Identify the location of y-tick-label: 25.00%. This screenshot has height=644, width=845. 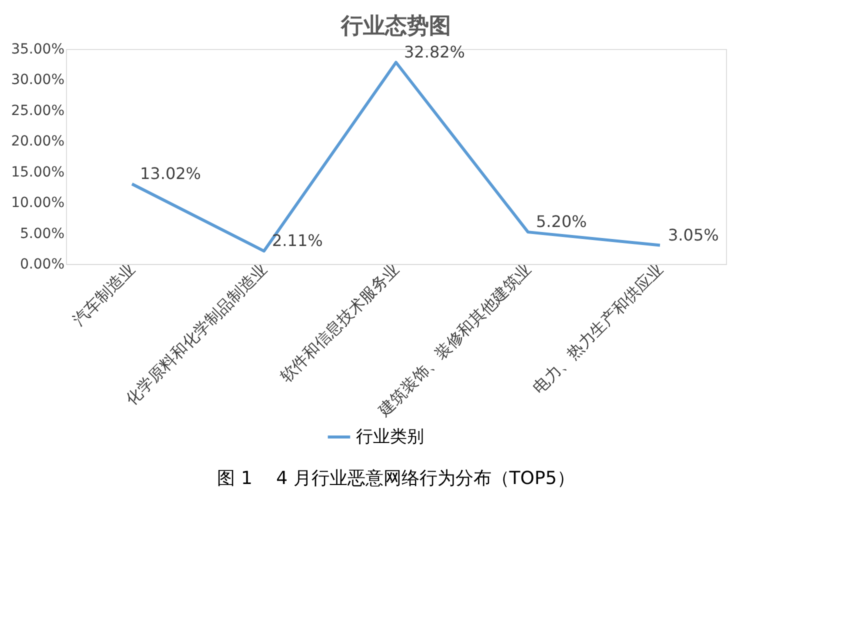
(37, 110).